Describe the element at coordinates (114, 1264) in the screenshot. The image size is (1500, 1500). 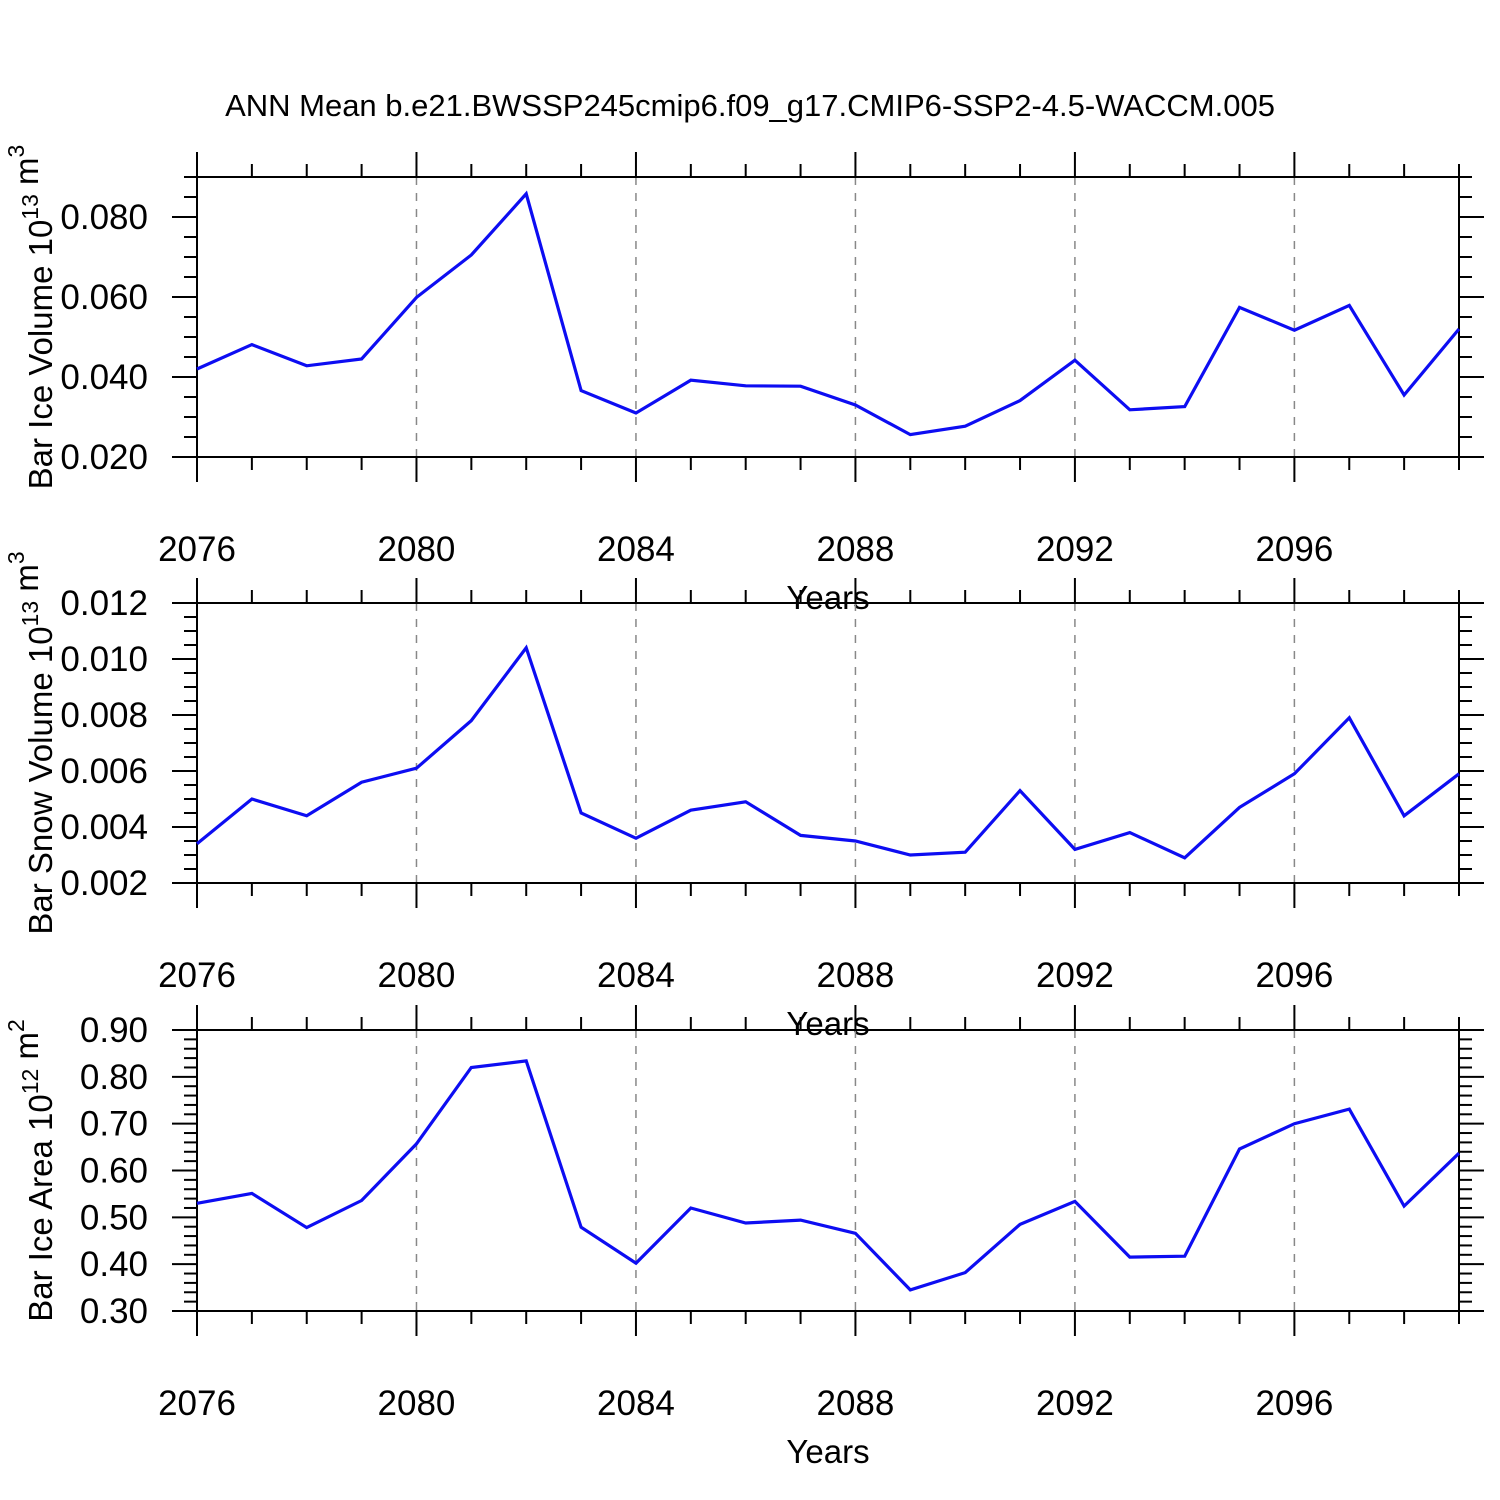
I see `y-tick-label: 0.40` at that location.